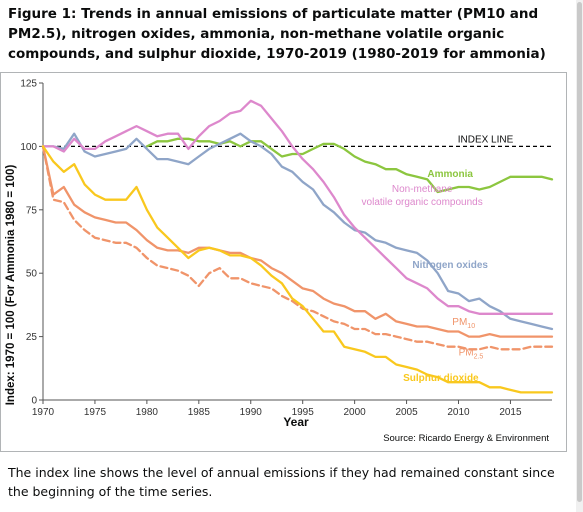 The width and height of the screenshot is (583, 512). I want to click on scrollbar-thumb, so click(579, 252).